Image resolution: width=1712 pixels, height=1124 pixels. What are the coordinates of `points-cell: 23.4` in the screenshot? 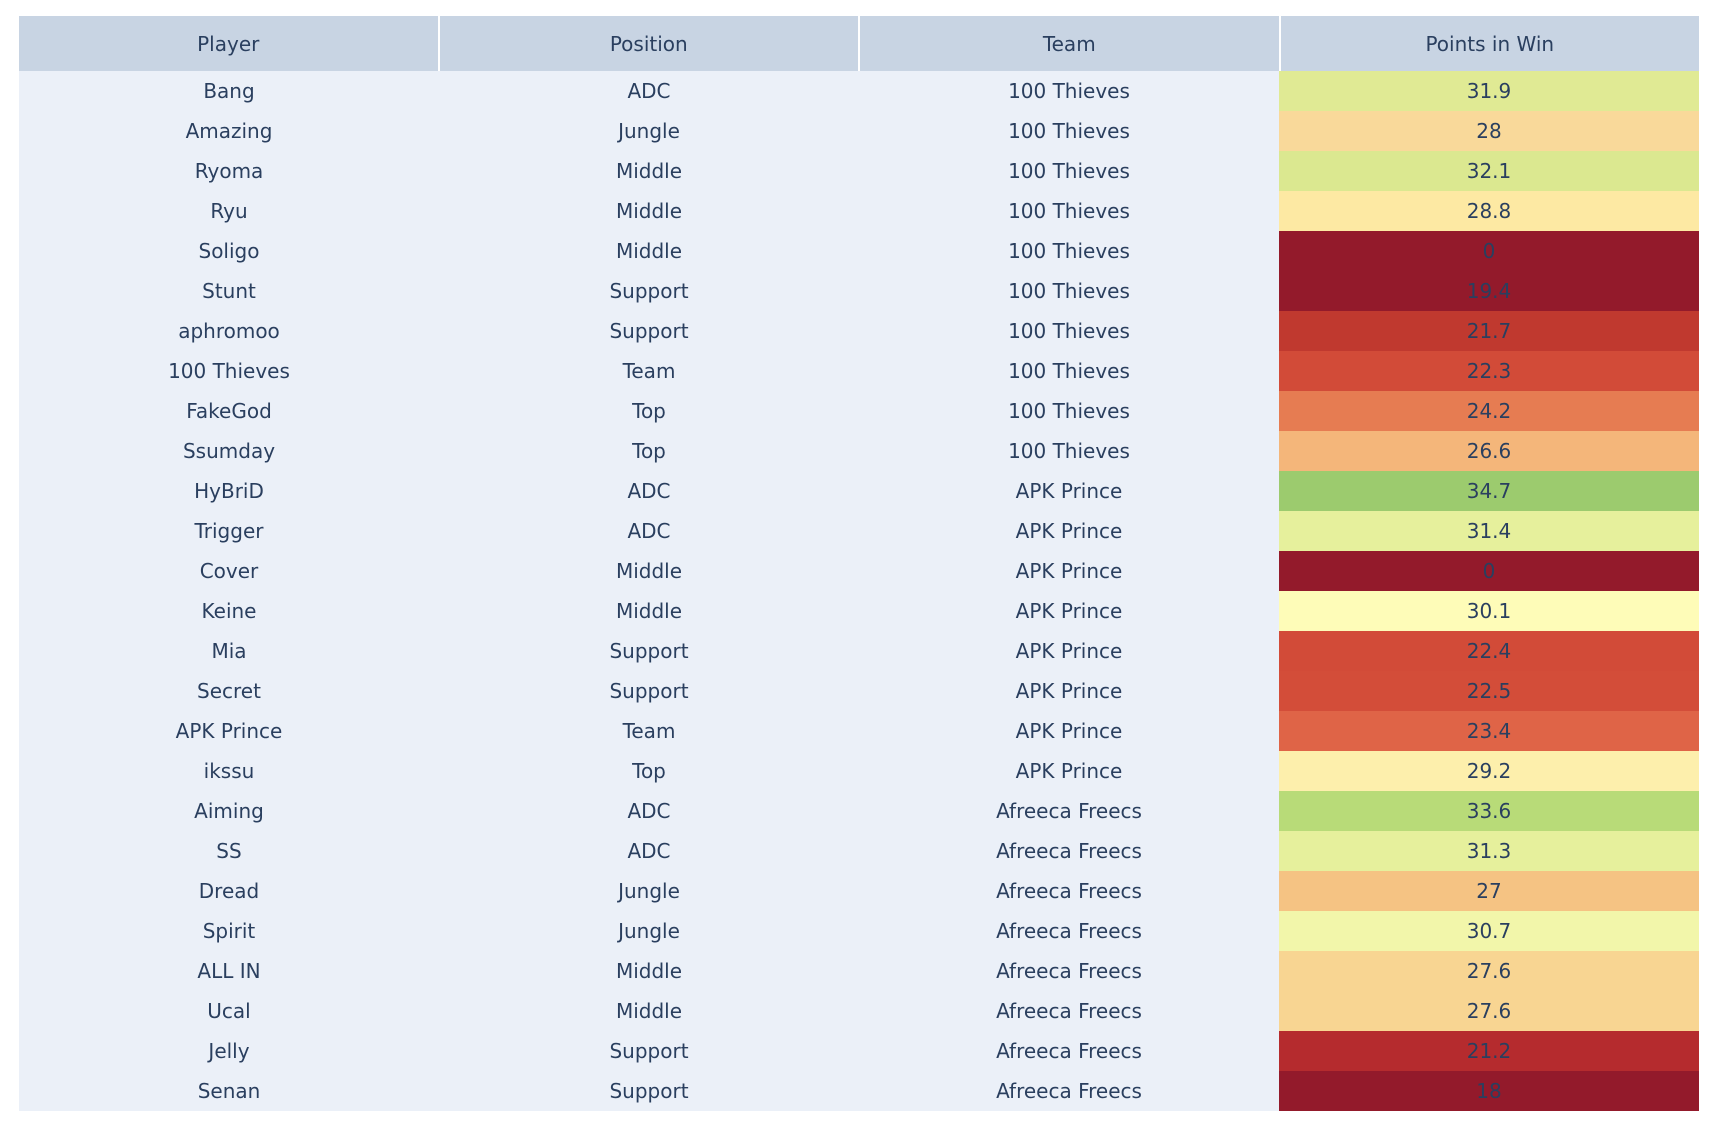 It's located at (1489, 731).